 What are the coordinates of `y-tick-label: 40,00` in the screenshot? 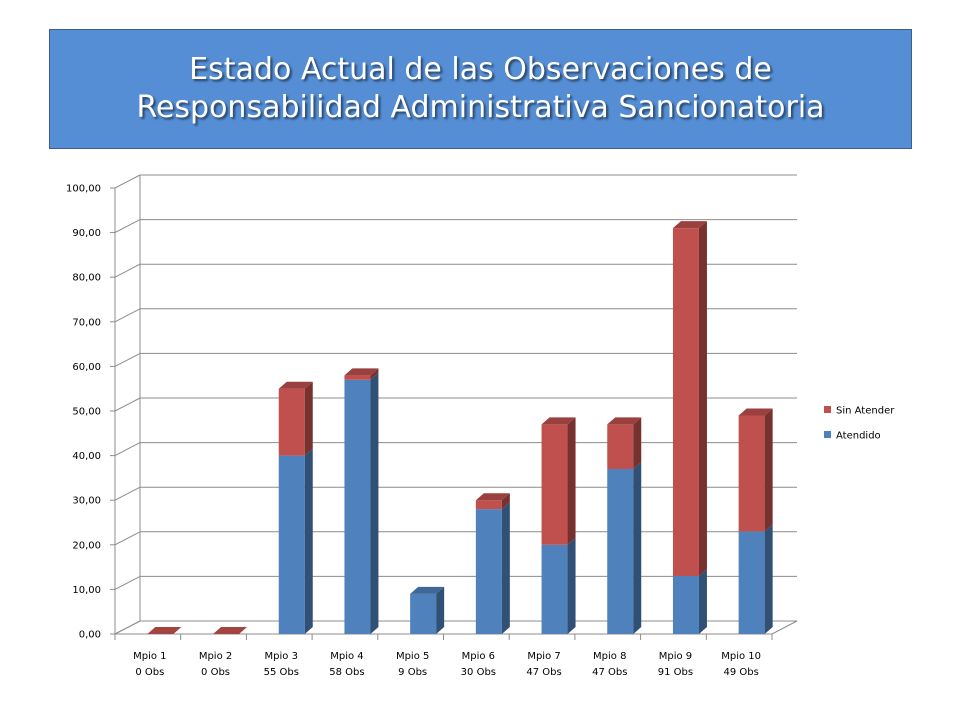 It's located at (86, 456).